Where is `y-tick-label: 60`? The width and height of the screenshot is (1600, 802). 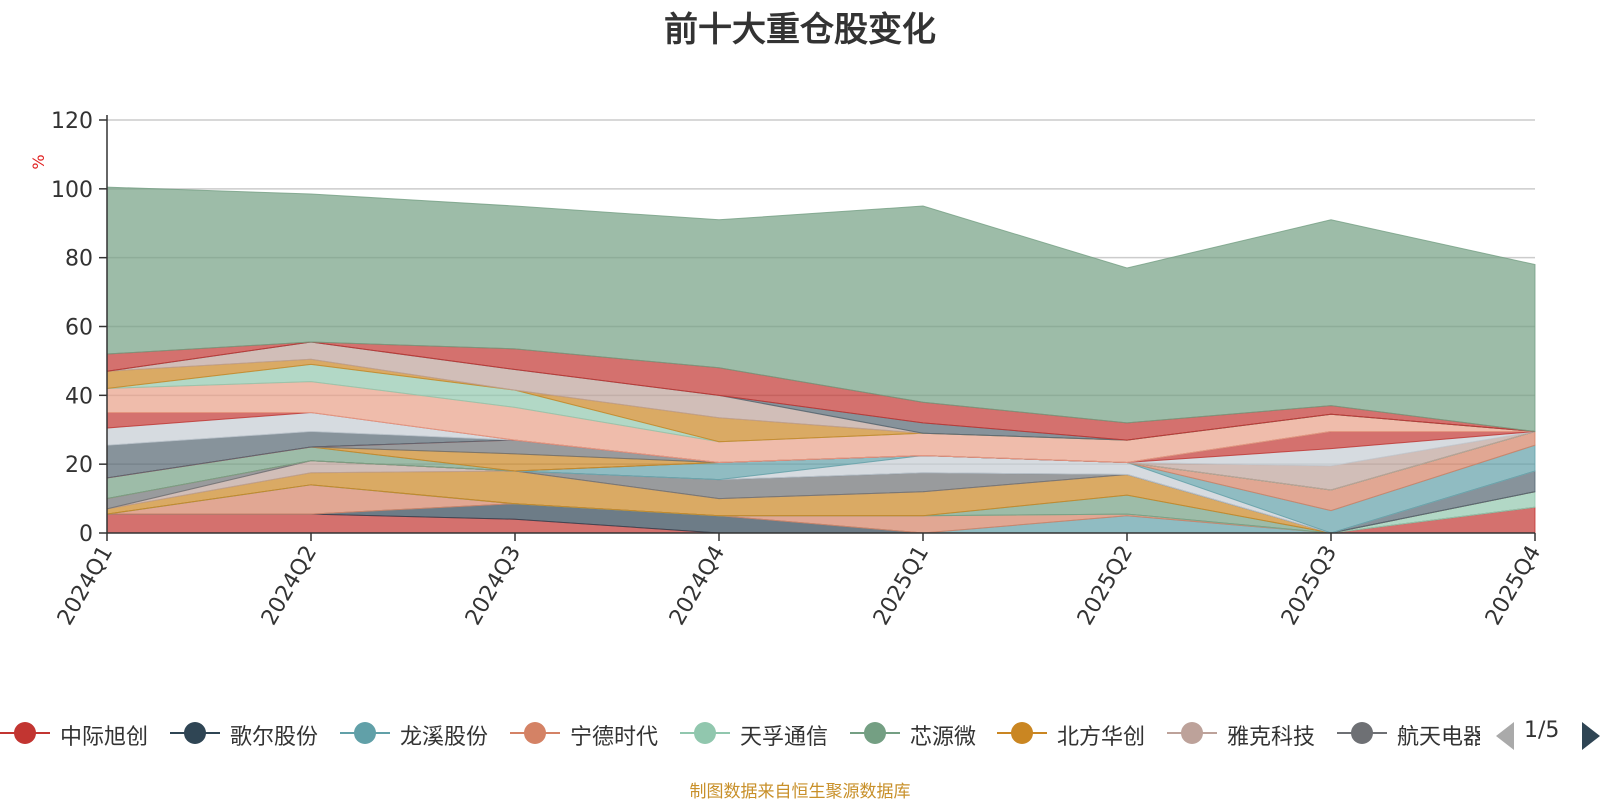
y-tick-label: 60 is located at coordinates (79, 328).